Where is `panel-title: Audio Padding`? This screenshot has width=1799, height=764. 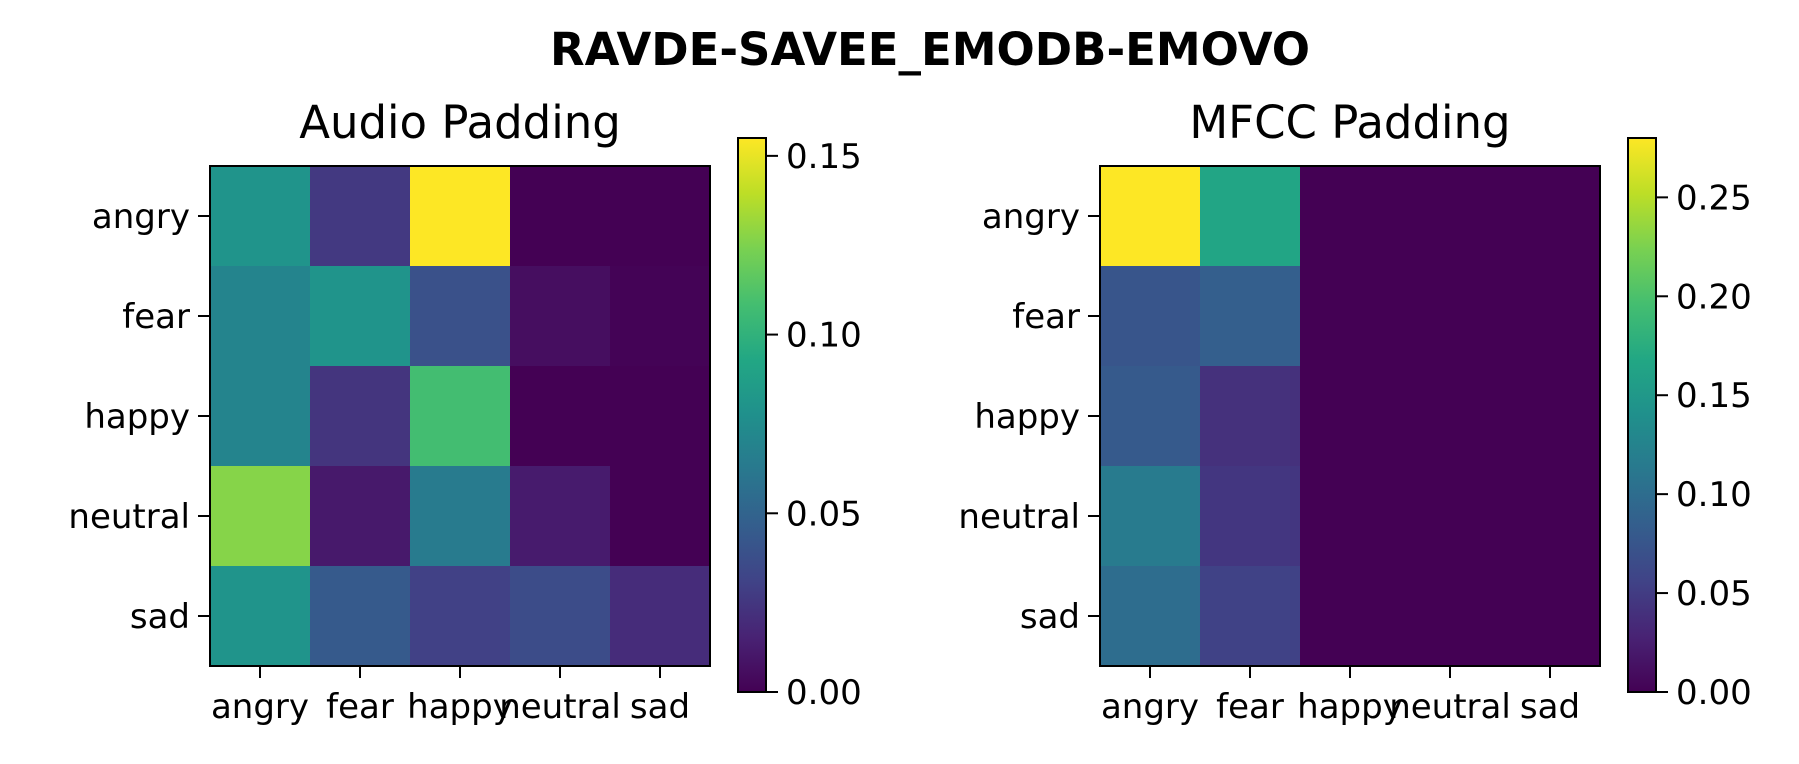
panel-title: Audio Padding is located at coordinates (460, 122).